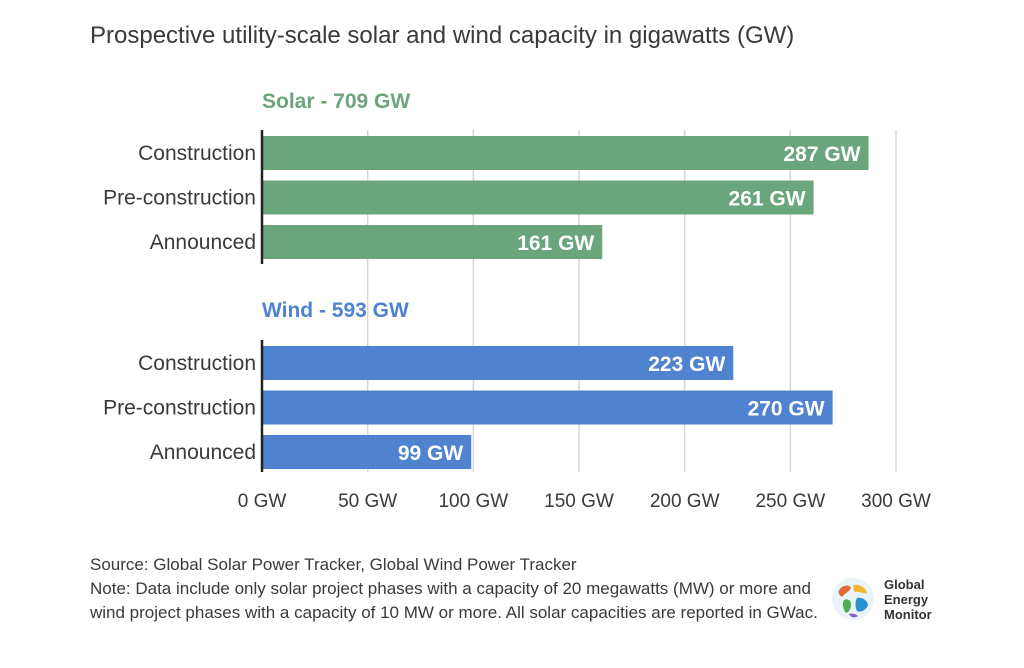 The image size is (1024, 668). I want to click on data-label-1-1: 270 GW, so click(786, 409).